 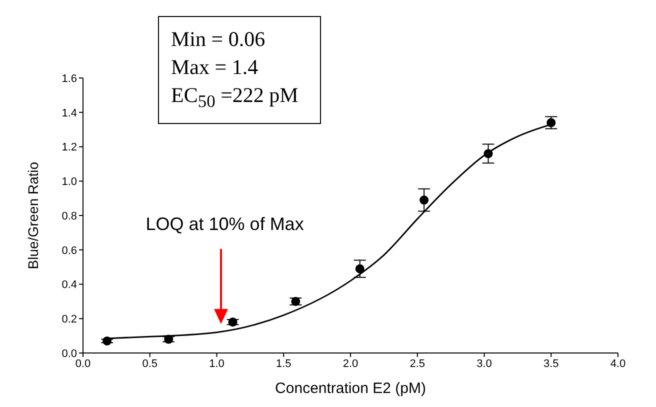 What do you see at coordinates (69, 148) in the screenshot?
I see `y-tick-label: 1.2` at bounding box center [69, 148].